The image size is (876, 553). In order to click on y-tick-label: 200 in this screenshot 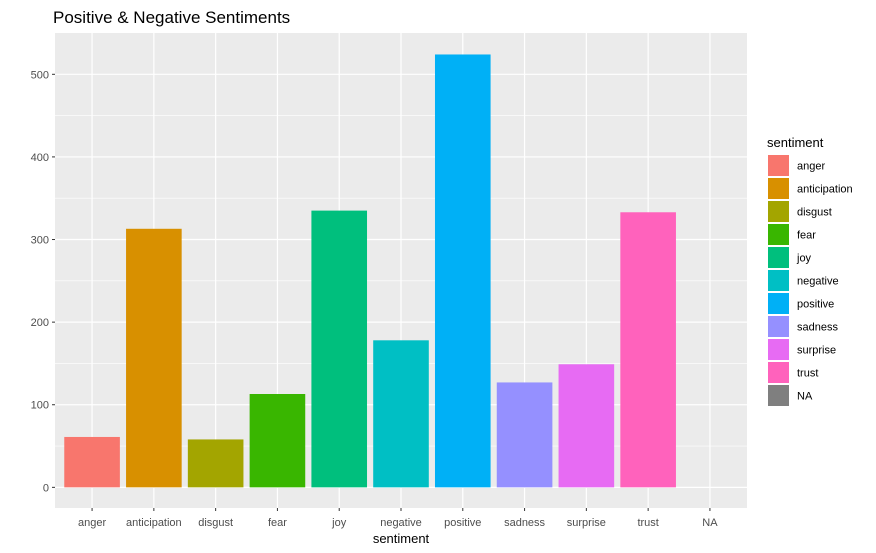, I will do `click(40, 323)`.